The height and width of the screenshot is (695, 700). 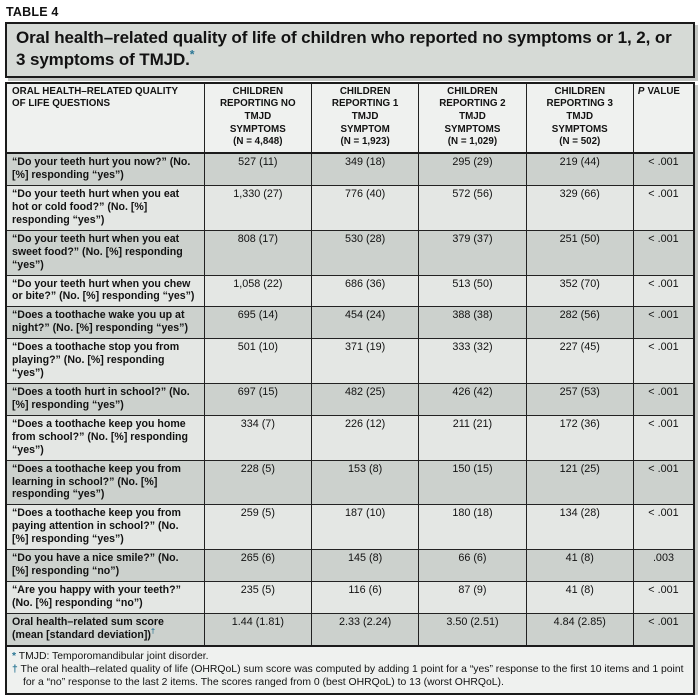 What do you see at coordinates (472, 252) in the screenshot?
I see `value-cell: 379 (37)` at bounding box center [472, 252].